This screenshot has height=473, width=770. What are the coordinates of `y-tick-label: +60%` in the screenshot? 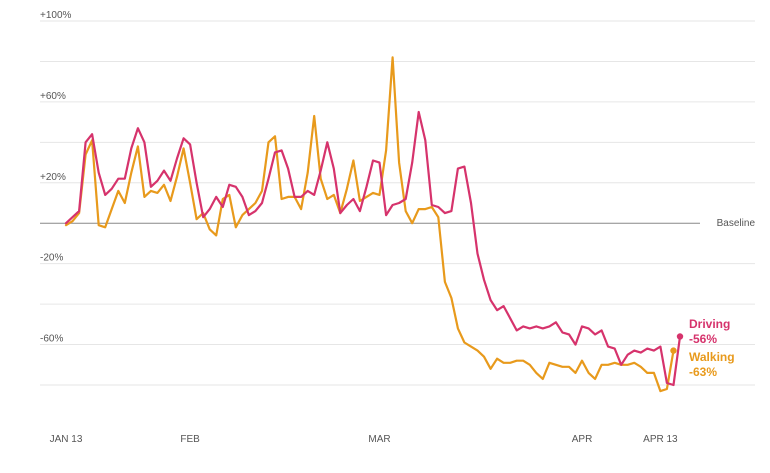 It's located at (53, 96).